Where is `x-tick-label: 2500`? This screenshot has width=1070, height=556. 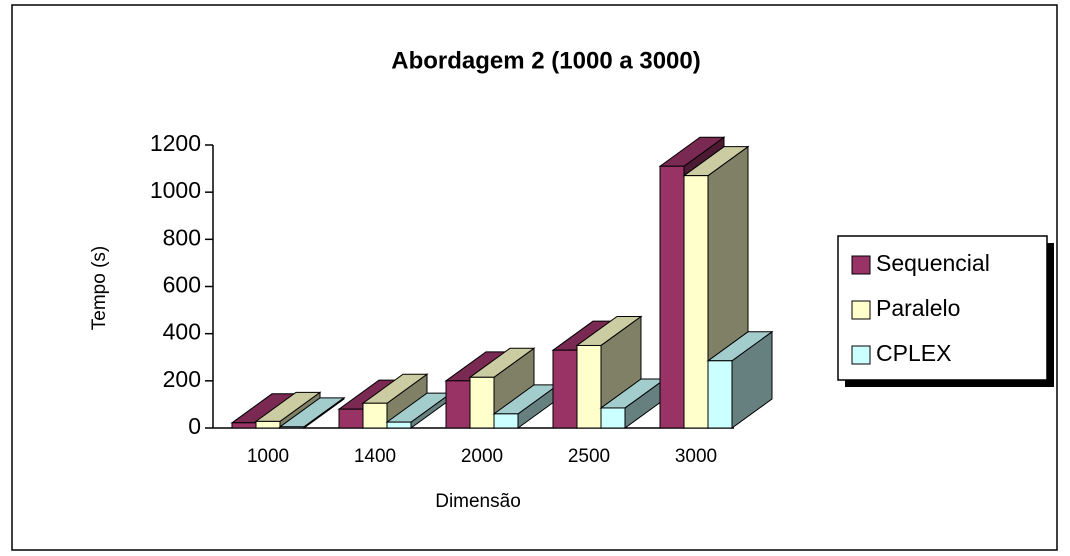 x-tick-label: 2500 is located at coordinates (589, 456).